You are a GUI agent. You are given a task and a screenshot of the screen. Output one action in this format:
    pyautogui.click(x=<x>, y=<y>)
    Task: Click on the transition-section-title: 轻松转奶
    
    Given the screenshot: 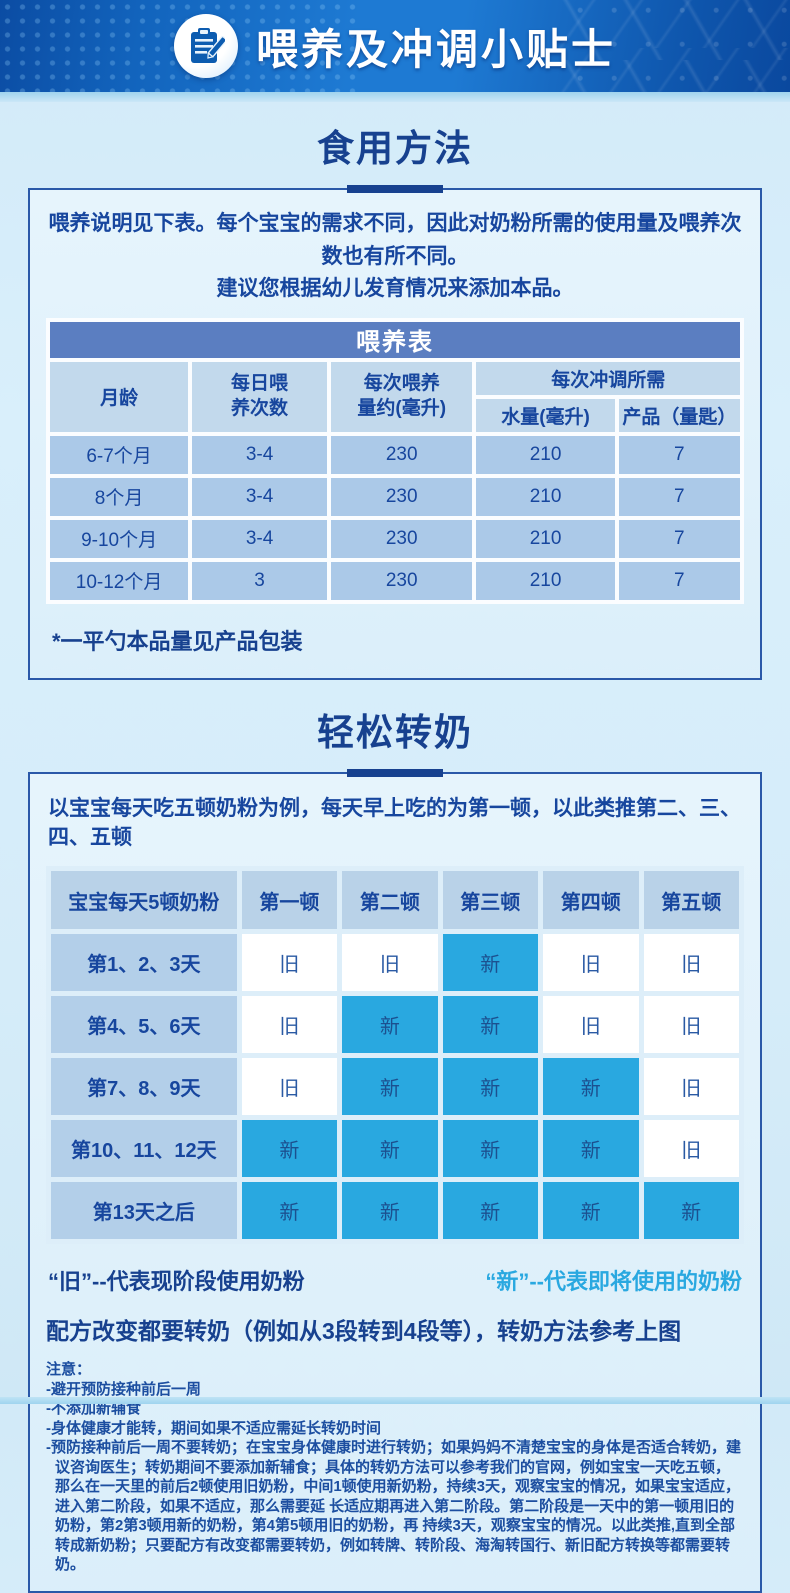 What is the action you would take?
    pyautogui.click(x=395, y=732)
    